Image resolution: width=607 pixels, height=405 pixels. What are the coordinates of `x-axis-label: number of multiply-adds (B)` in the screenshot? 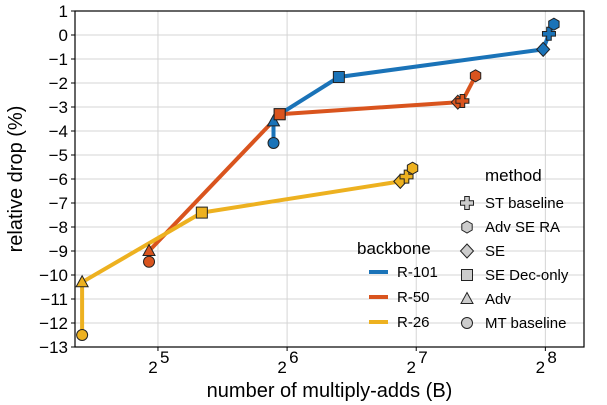 It's located at (330, 391).